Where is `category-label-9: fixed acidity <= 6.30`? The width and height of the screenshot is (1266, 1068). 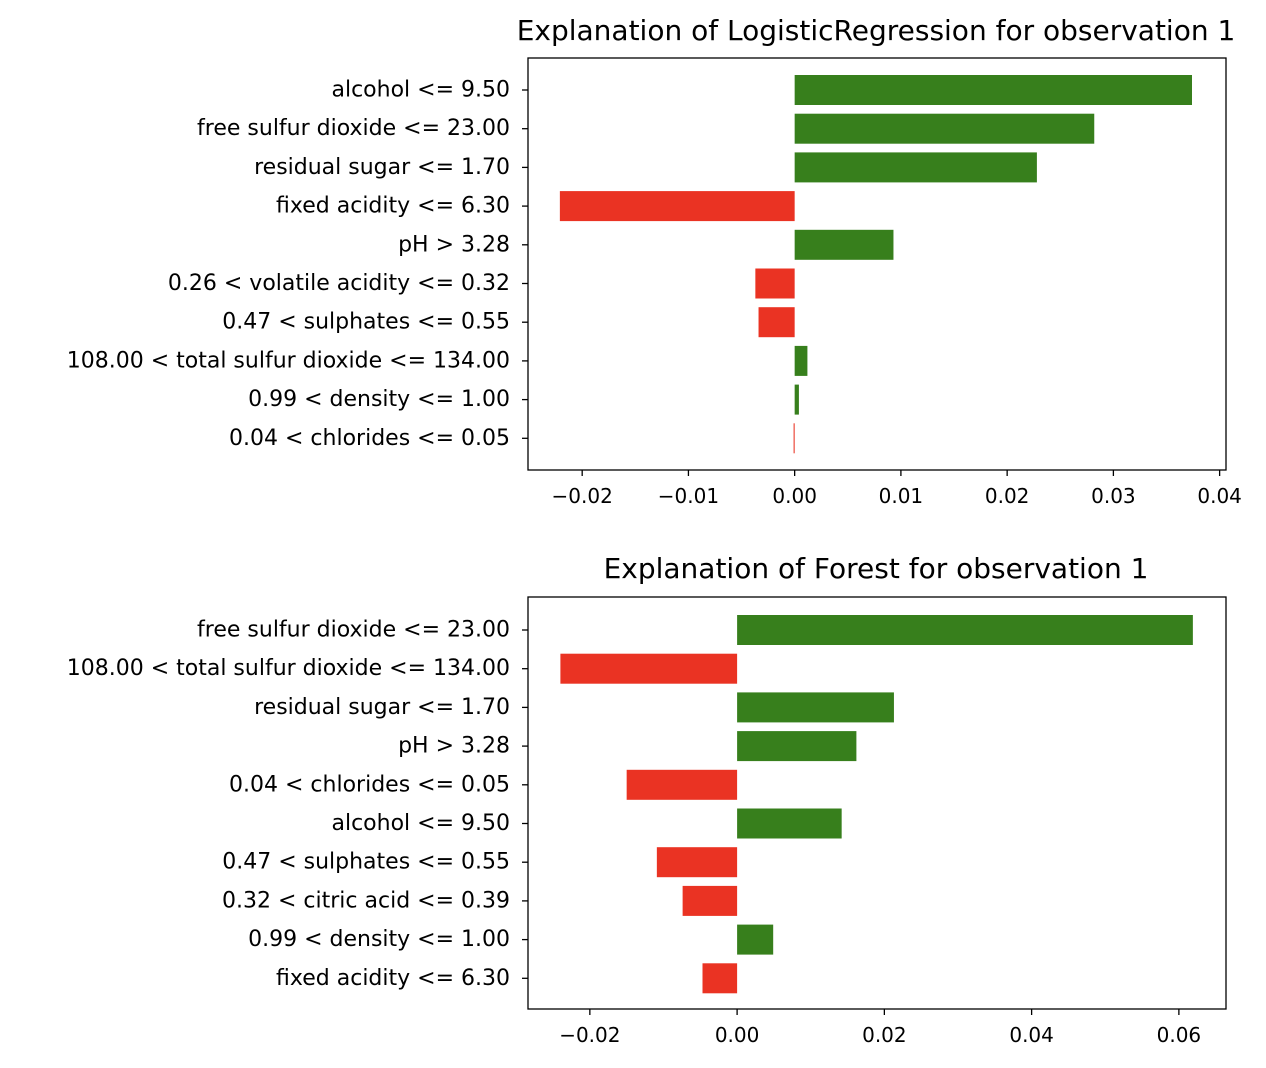 category-label-9: fixed acidity <= 6.30 is located at coordinates (393, 978).